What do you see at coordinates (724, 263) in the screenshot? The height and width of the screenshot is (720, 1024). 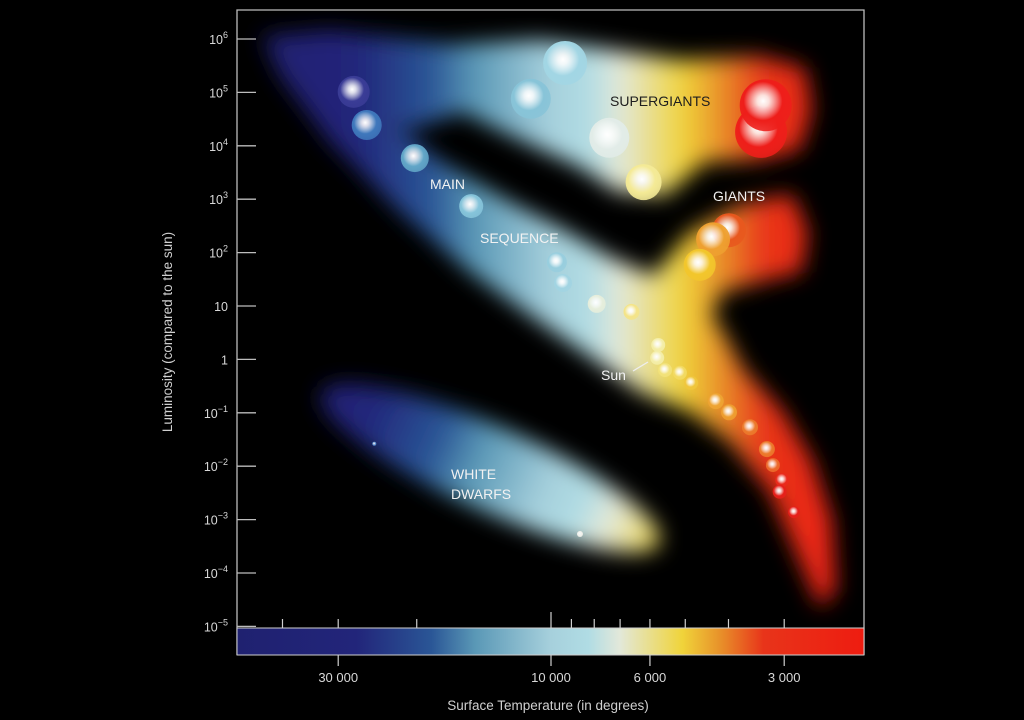 I see `giants-band` at bounding box center [724, 263].